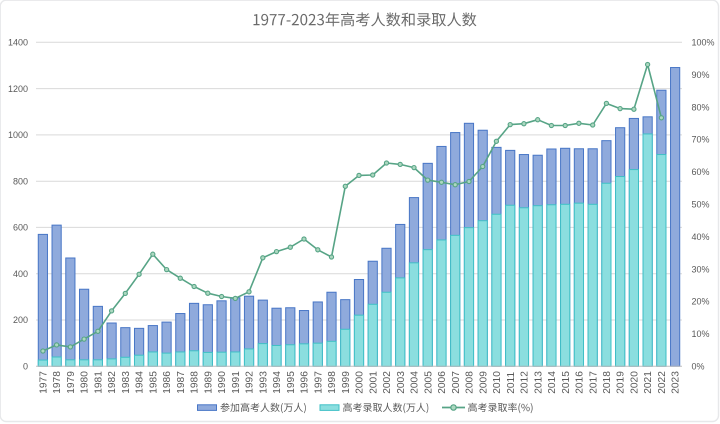  What do you see at coordinates (635, 382) in the screenshot?
I see `svg-text: 2020` at bounding box center [635, 382].